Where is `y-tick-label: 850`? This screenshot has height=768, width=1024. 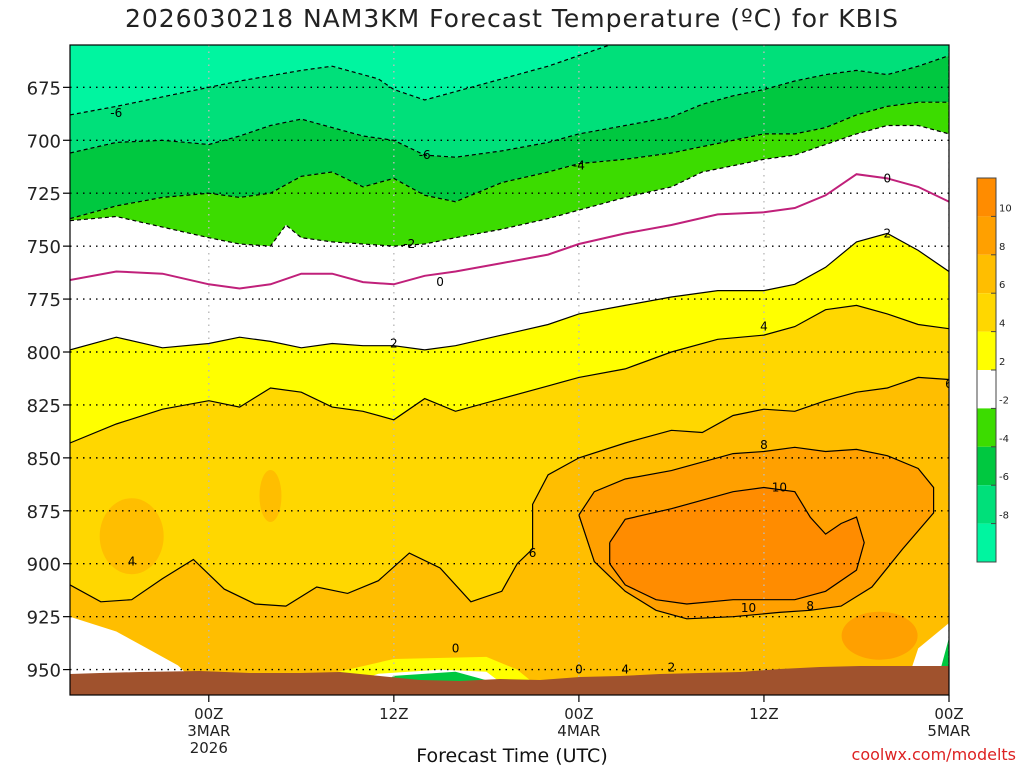
y-tick-label: 850 is located at coordinates (44, 459).